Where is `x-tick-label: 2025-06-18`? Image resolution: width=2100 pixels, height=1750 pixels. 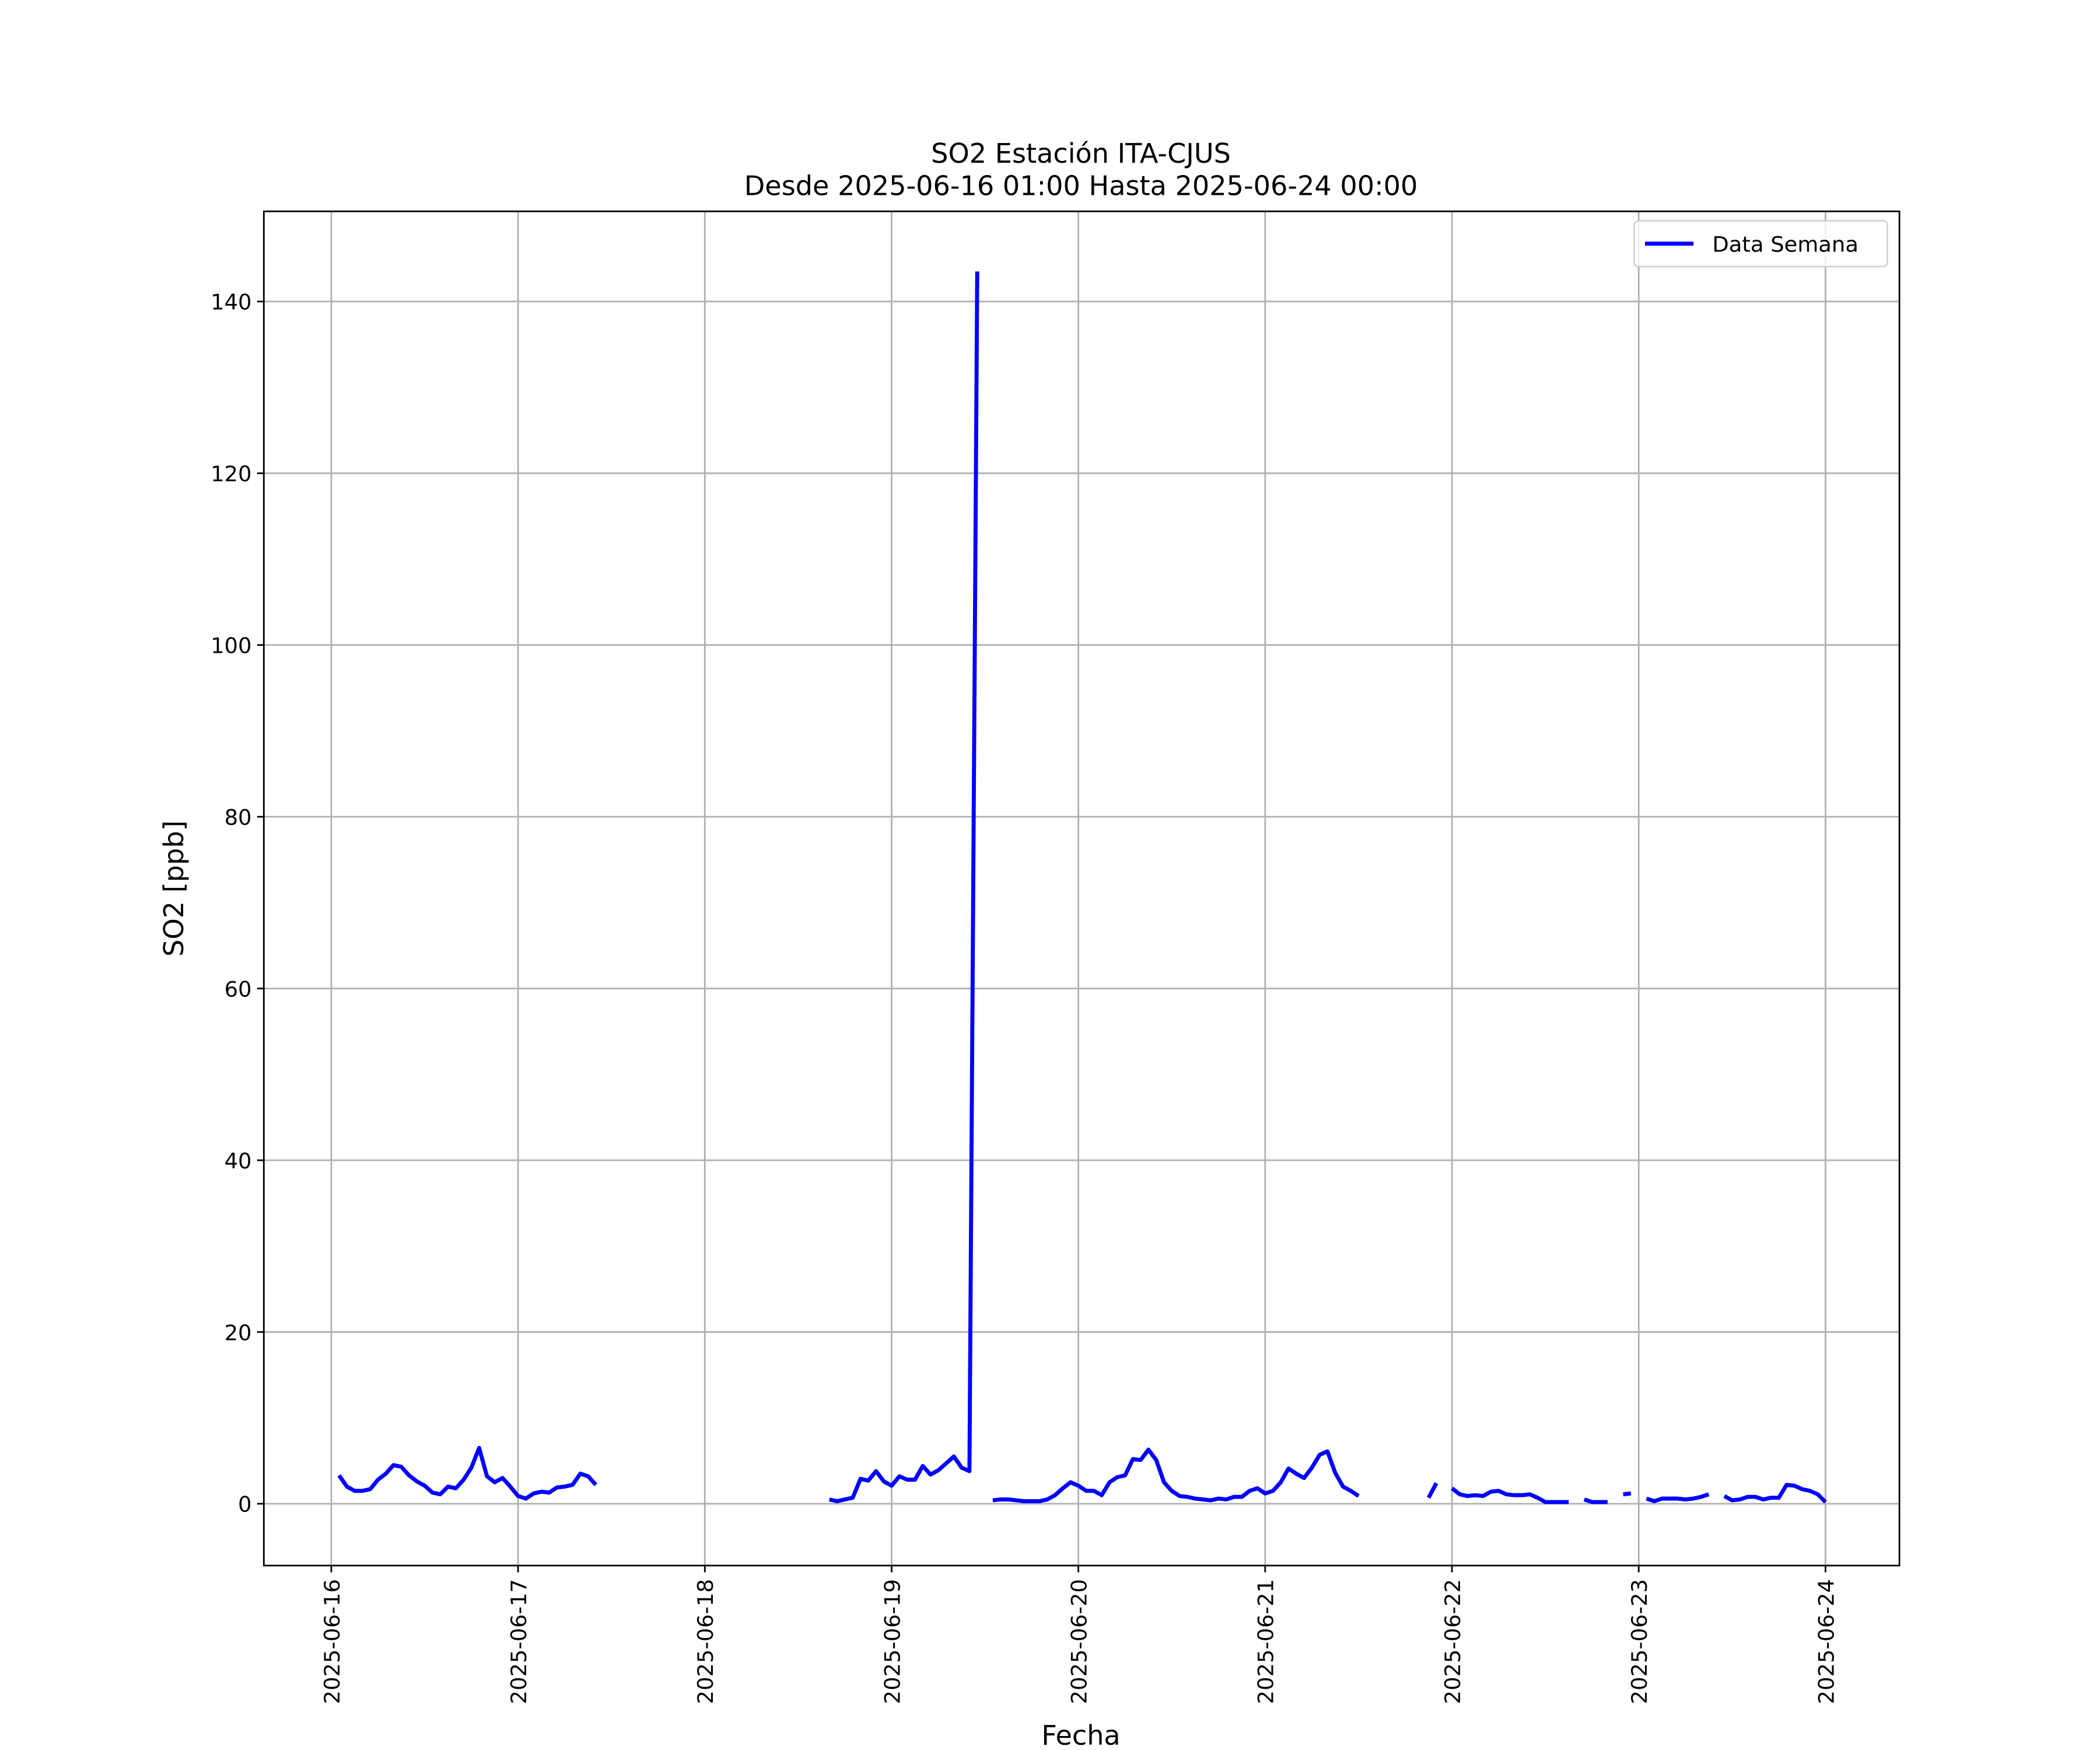 x-tick-label: 2025-06-18 is located at coordinates (705, 1641).